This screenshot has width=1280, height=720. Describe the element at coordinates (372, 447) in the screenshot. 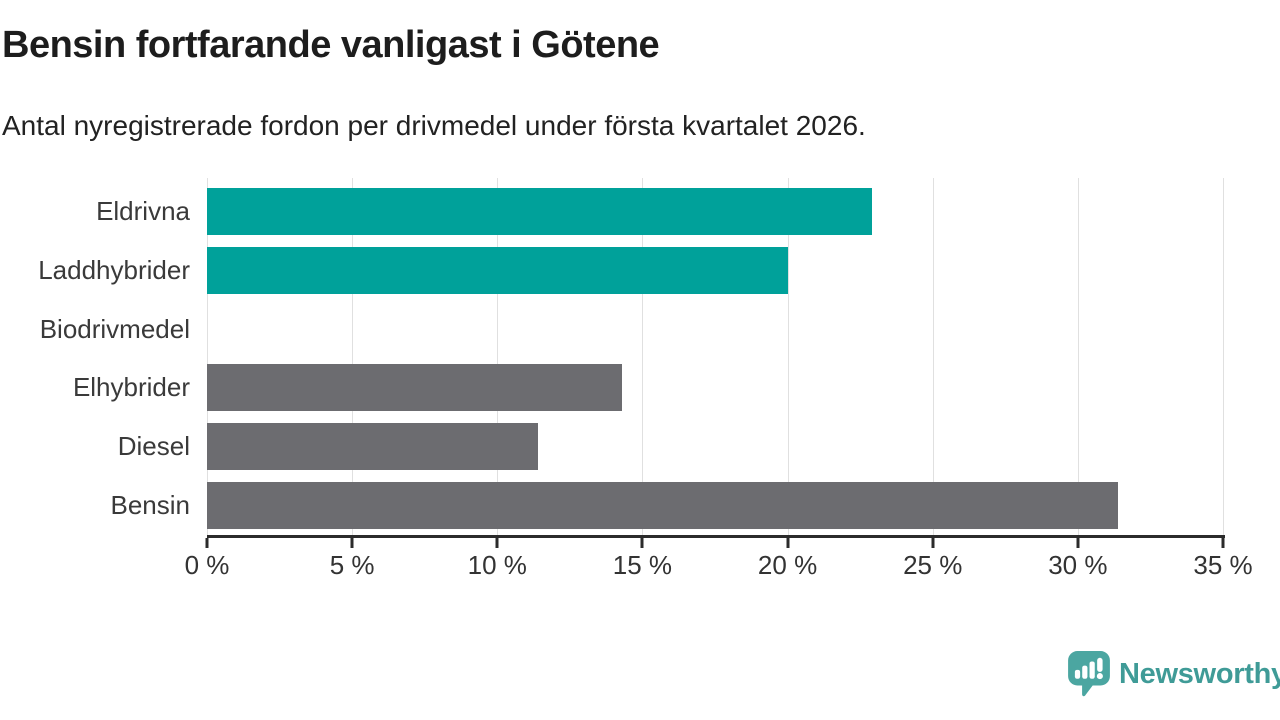

I see `bar-diesel` at that location.